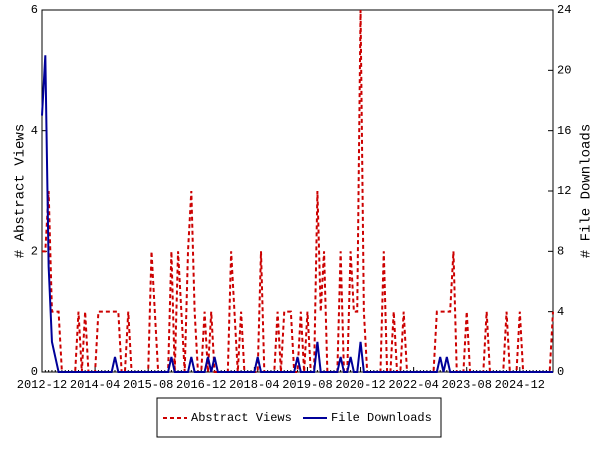 This screenshot has height=450, width=600. What do you see at coordinates (201, 385) in the screenshot?
I see `x-tick-label: 2016-12` at bounding box center [201, 385].